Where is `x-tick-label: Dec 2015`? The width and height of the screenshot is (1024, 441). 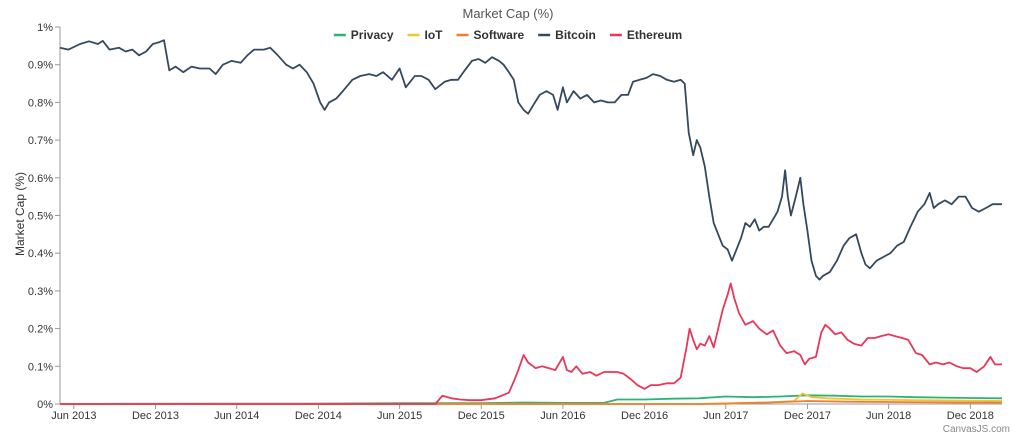
x-tick-label: Dec 2015 is located at coordinates (481, 416).